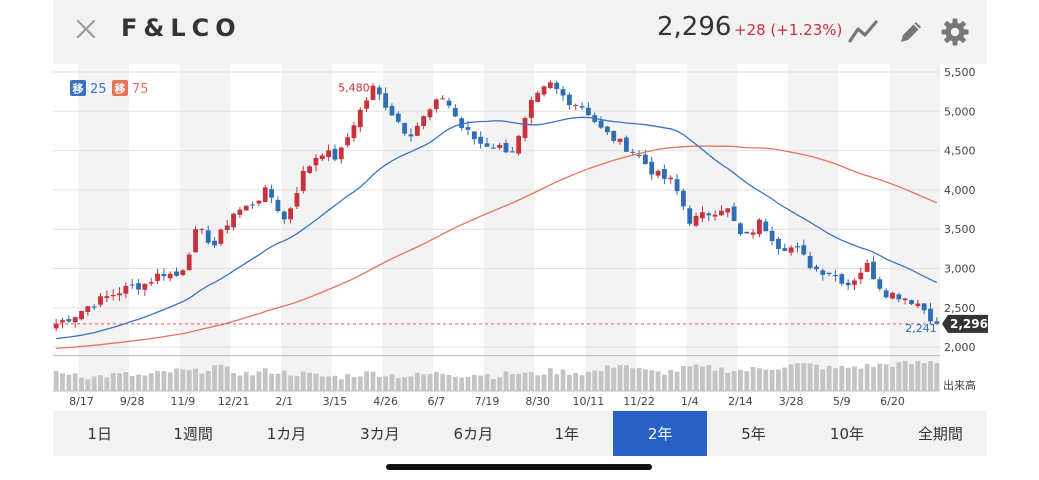 The image size is (1039, 480). Describe the element at coordinates (354, 88) in the screenshot. I see `high-annotation: 5,480` at that location.